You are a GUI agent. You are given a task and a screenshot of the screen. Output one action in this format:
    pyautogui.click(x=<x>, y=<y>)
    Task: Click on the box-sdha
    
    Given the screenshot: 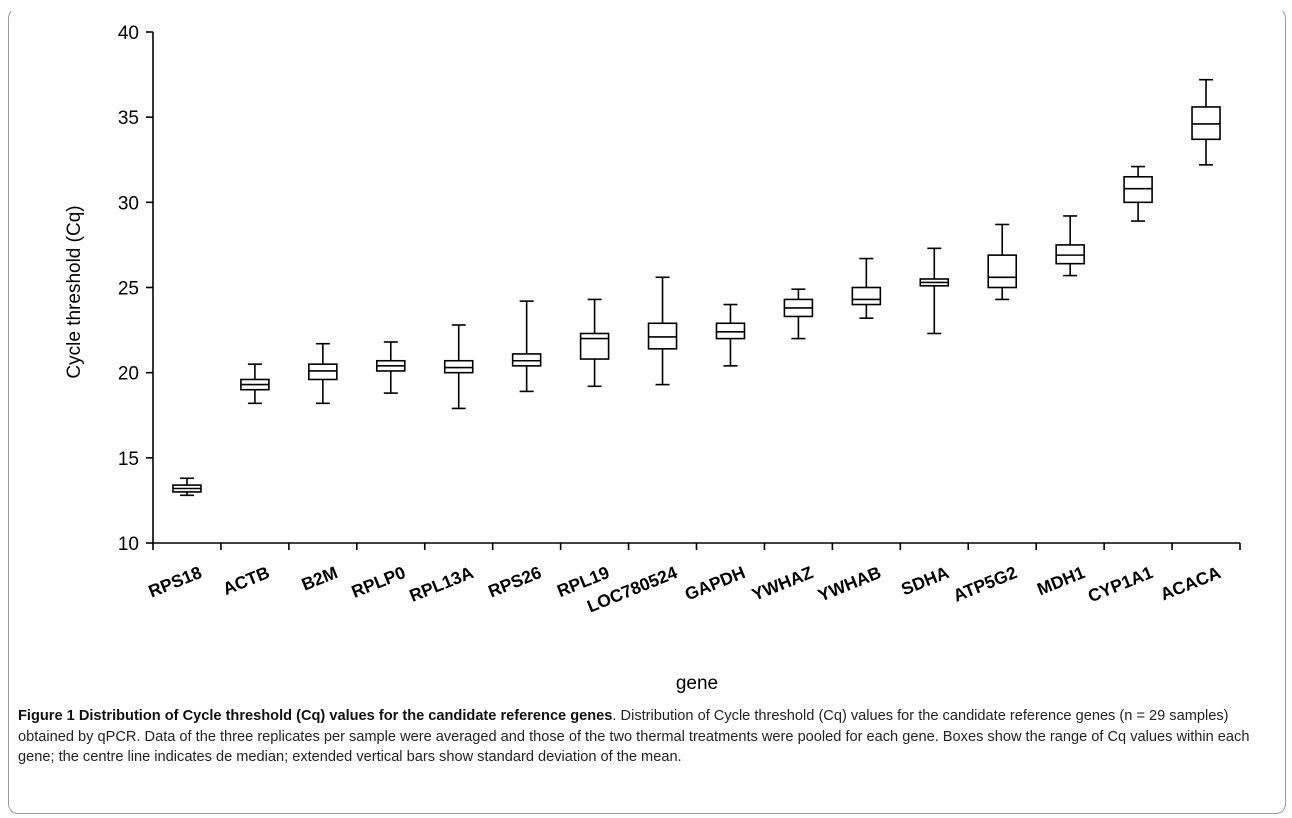 What is the action you would take?
    pyautogui.click(x=934, y=291)
    